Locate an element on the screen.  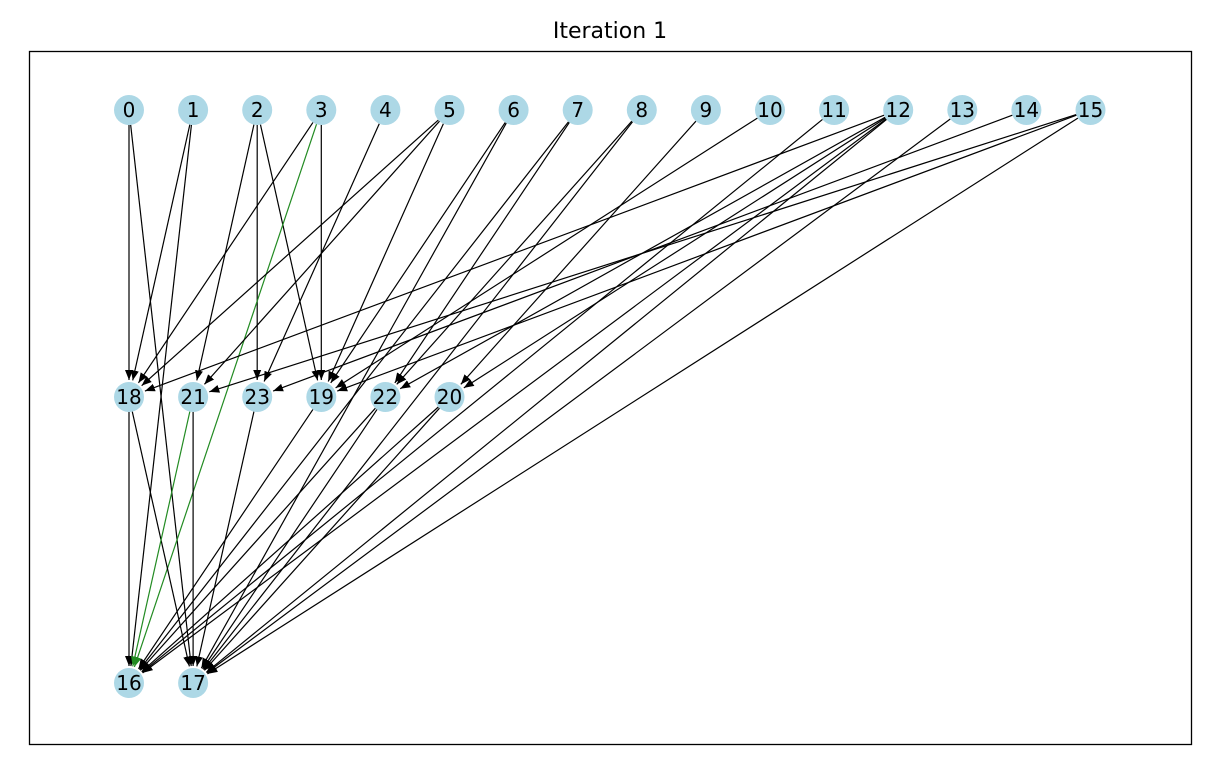
node-label-12: 12 is located at coordinates (897, 110).